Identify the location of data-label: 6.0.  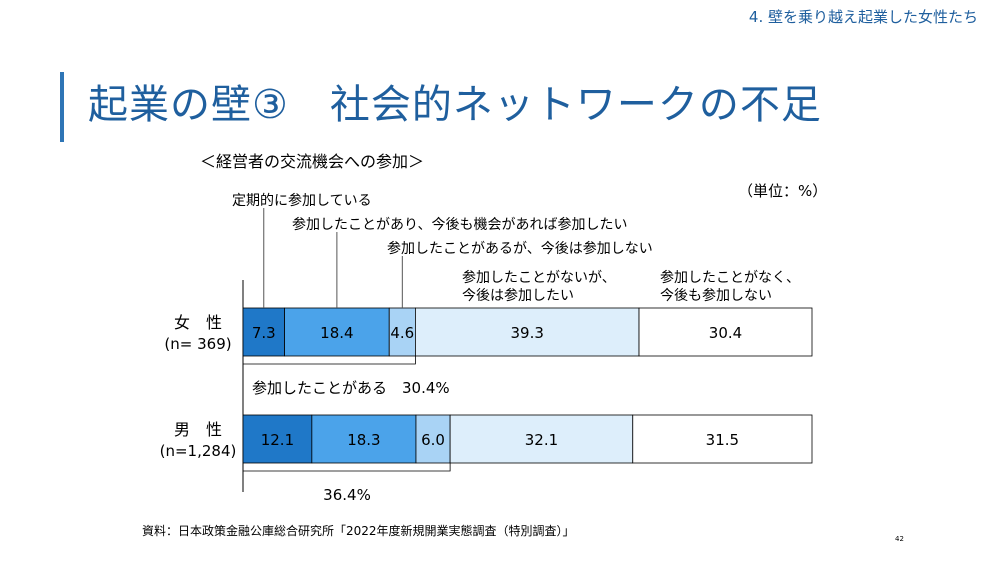
(433, 440).